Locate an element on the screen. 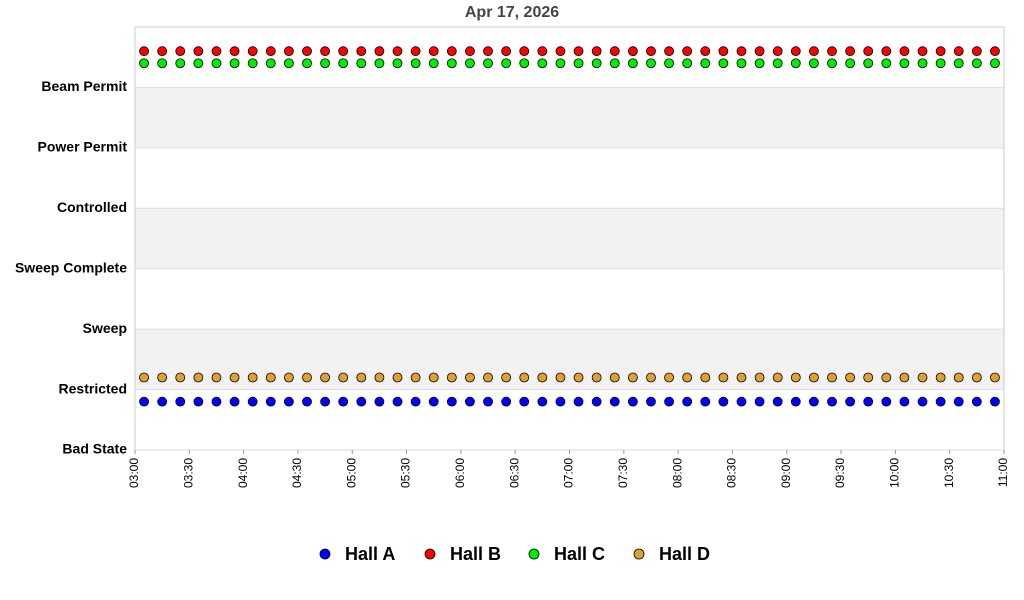 This screenshot has height=600, width=1024. y-tick-label: Sweep is located at coordinates (105, 328).